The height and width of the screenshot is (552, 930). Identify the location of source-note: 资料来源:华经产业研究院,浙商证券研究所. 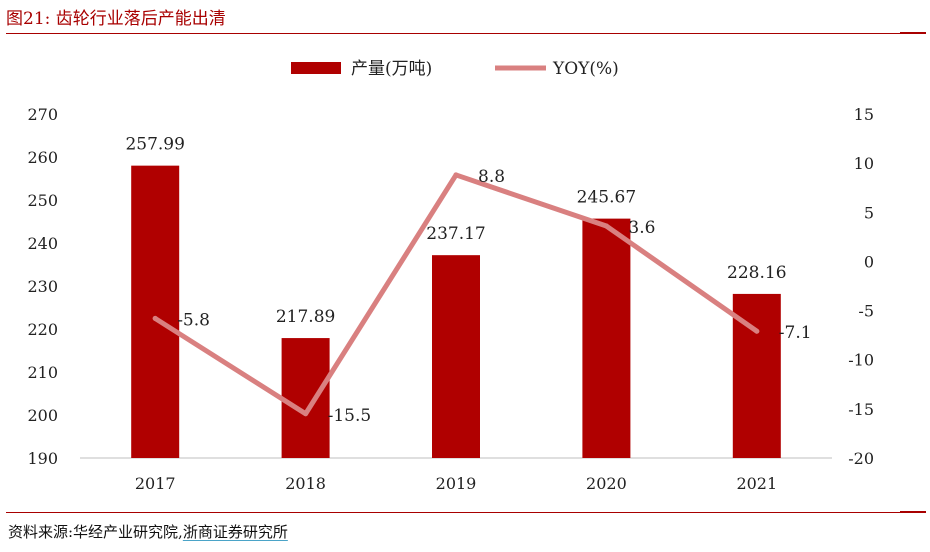
(148, 531).